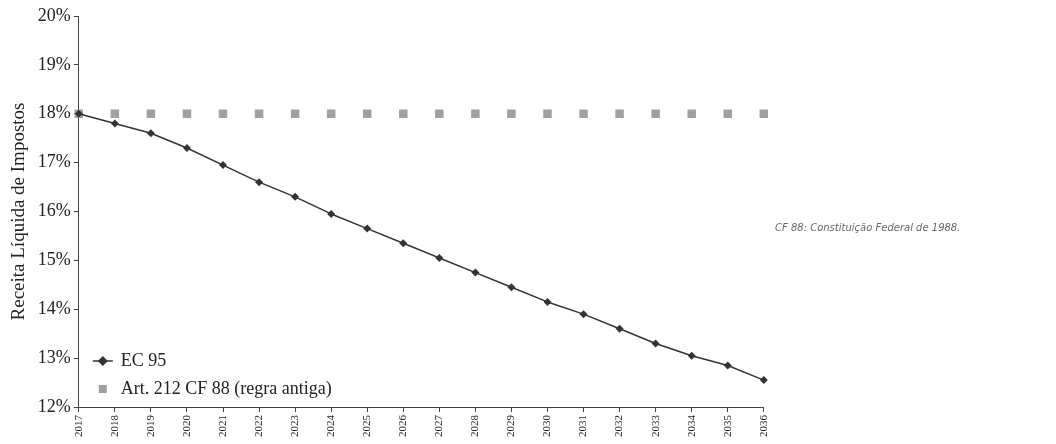 This screenshot has height=444, width=1056. Describe the element at coordinates (221, 426) in the screenshot. I see `x-tick-label: 2021` at that location.